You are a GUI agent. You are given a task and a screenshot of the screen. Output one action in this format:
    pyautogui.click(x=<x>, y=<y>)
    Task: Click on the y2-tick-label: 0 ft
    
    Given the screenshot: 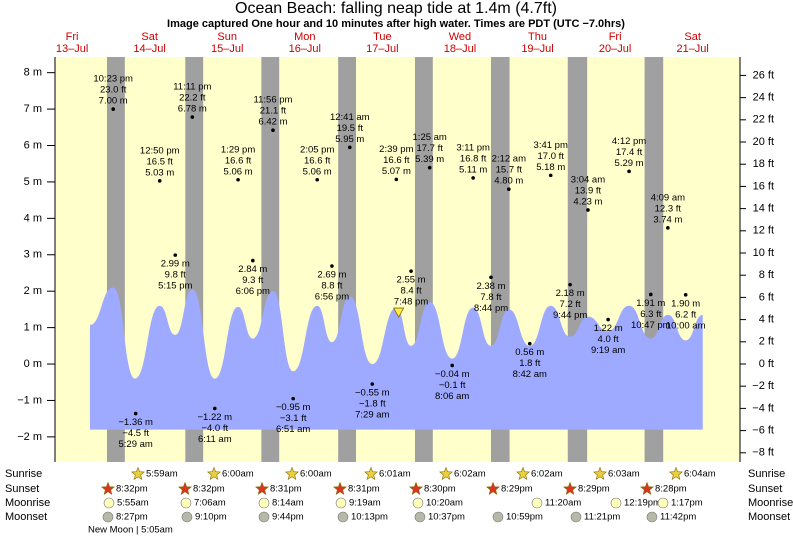 What is the action you would take?
    pyautogui.click(x=766, y=364)
    